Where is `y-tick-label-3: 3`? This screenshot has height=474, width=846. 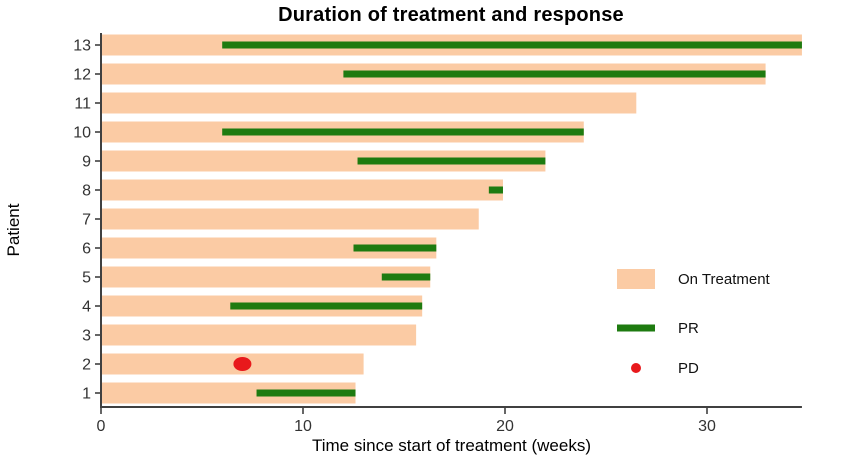 y-tick-label-3: 3 is located at coordinates (86, 336).